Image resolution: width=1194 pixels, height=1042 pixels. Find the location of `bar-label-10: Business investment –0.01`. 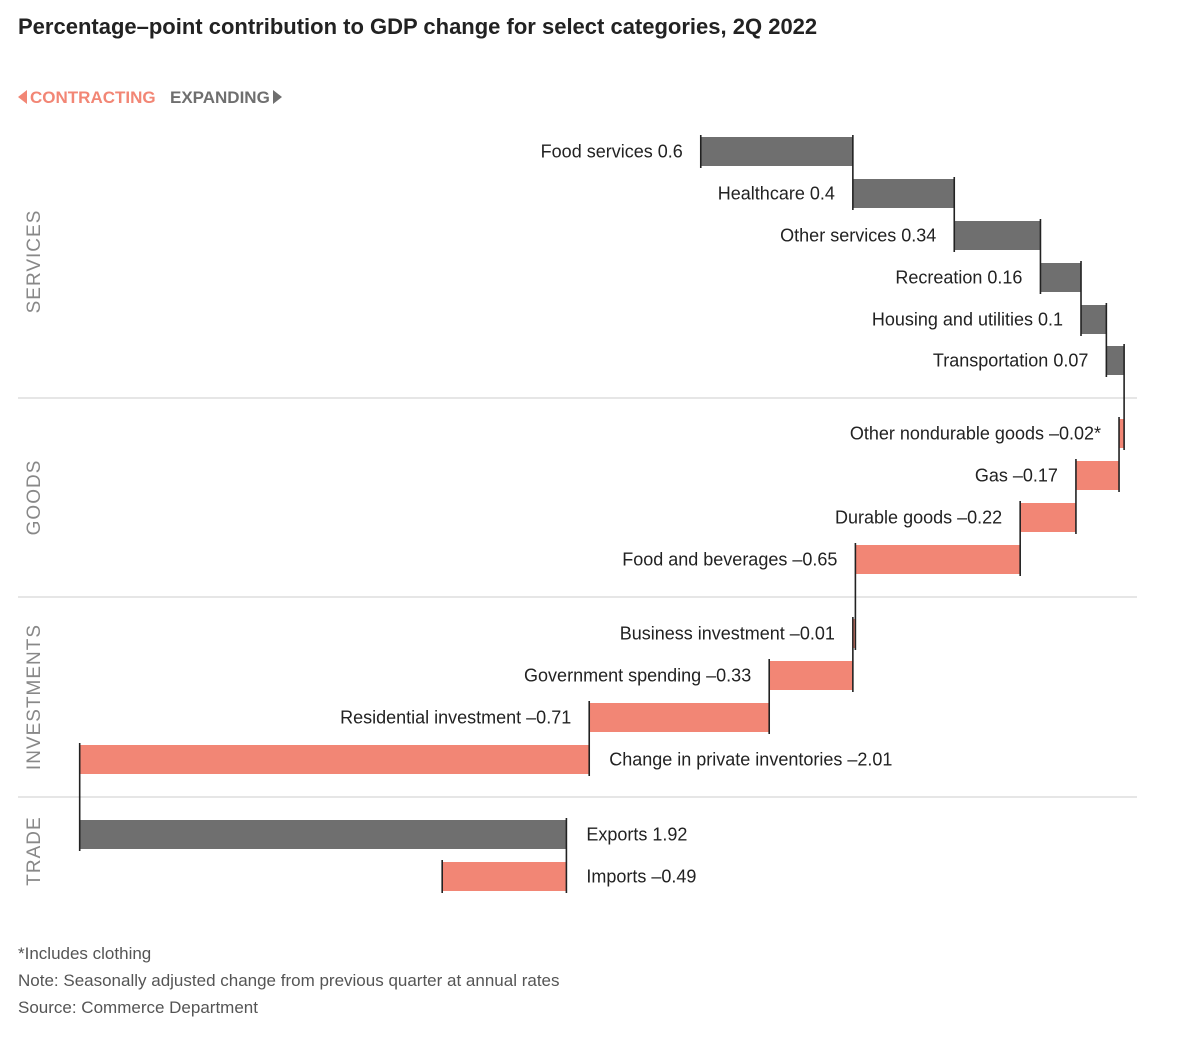

bar-label-10: Business investment –0.01 is located at coordinates (727, 634).